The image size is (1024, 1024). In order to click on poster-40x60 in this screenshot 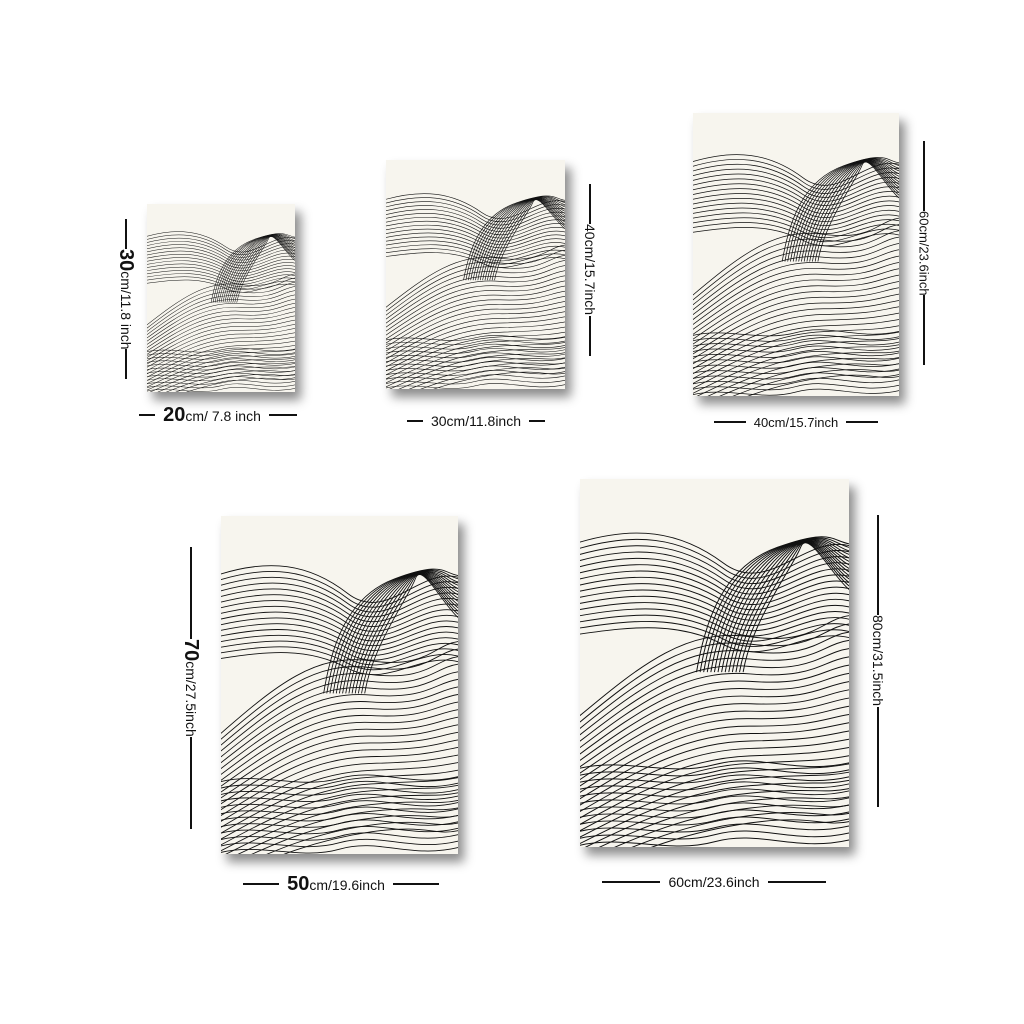, I will do `click(796, 254)`.